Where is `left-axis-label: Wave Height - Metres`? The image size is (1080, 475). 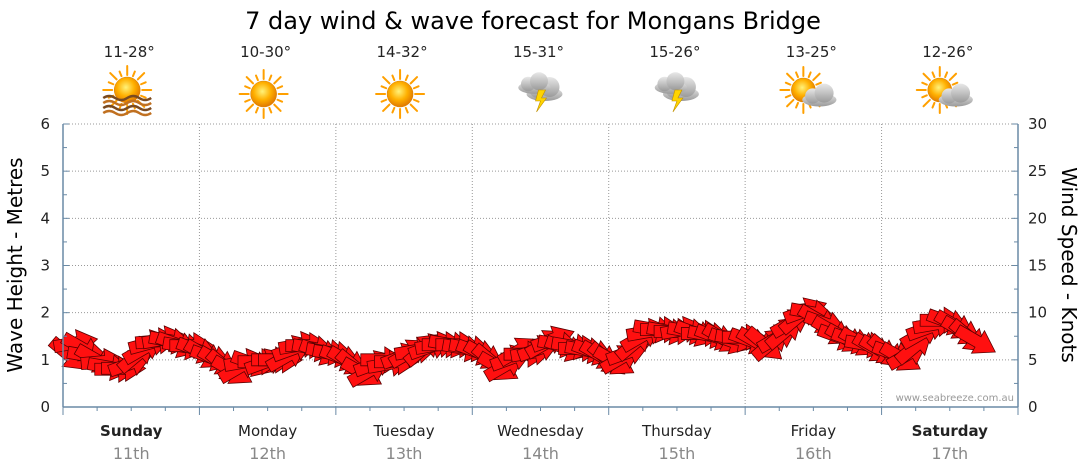 left-axis-label: Wave Height - Metres is located at coordinates (15, 264).